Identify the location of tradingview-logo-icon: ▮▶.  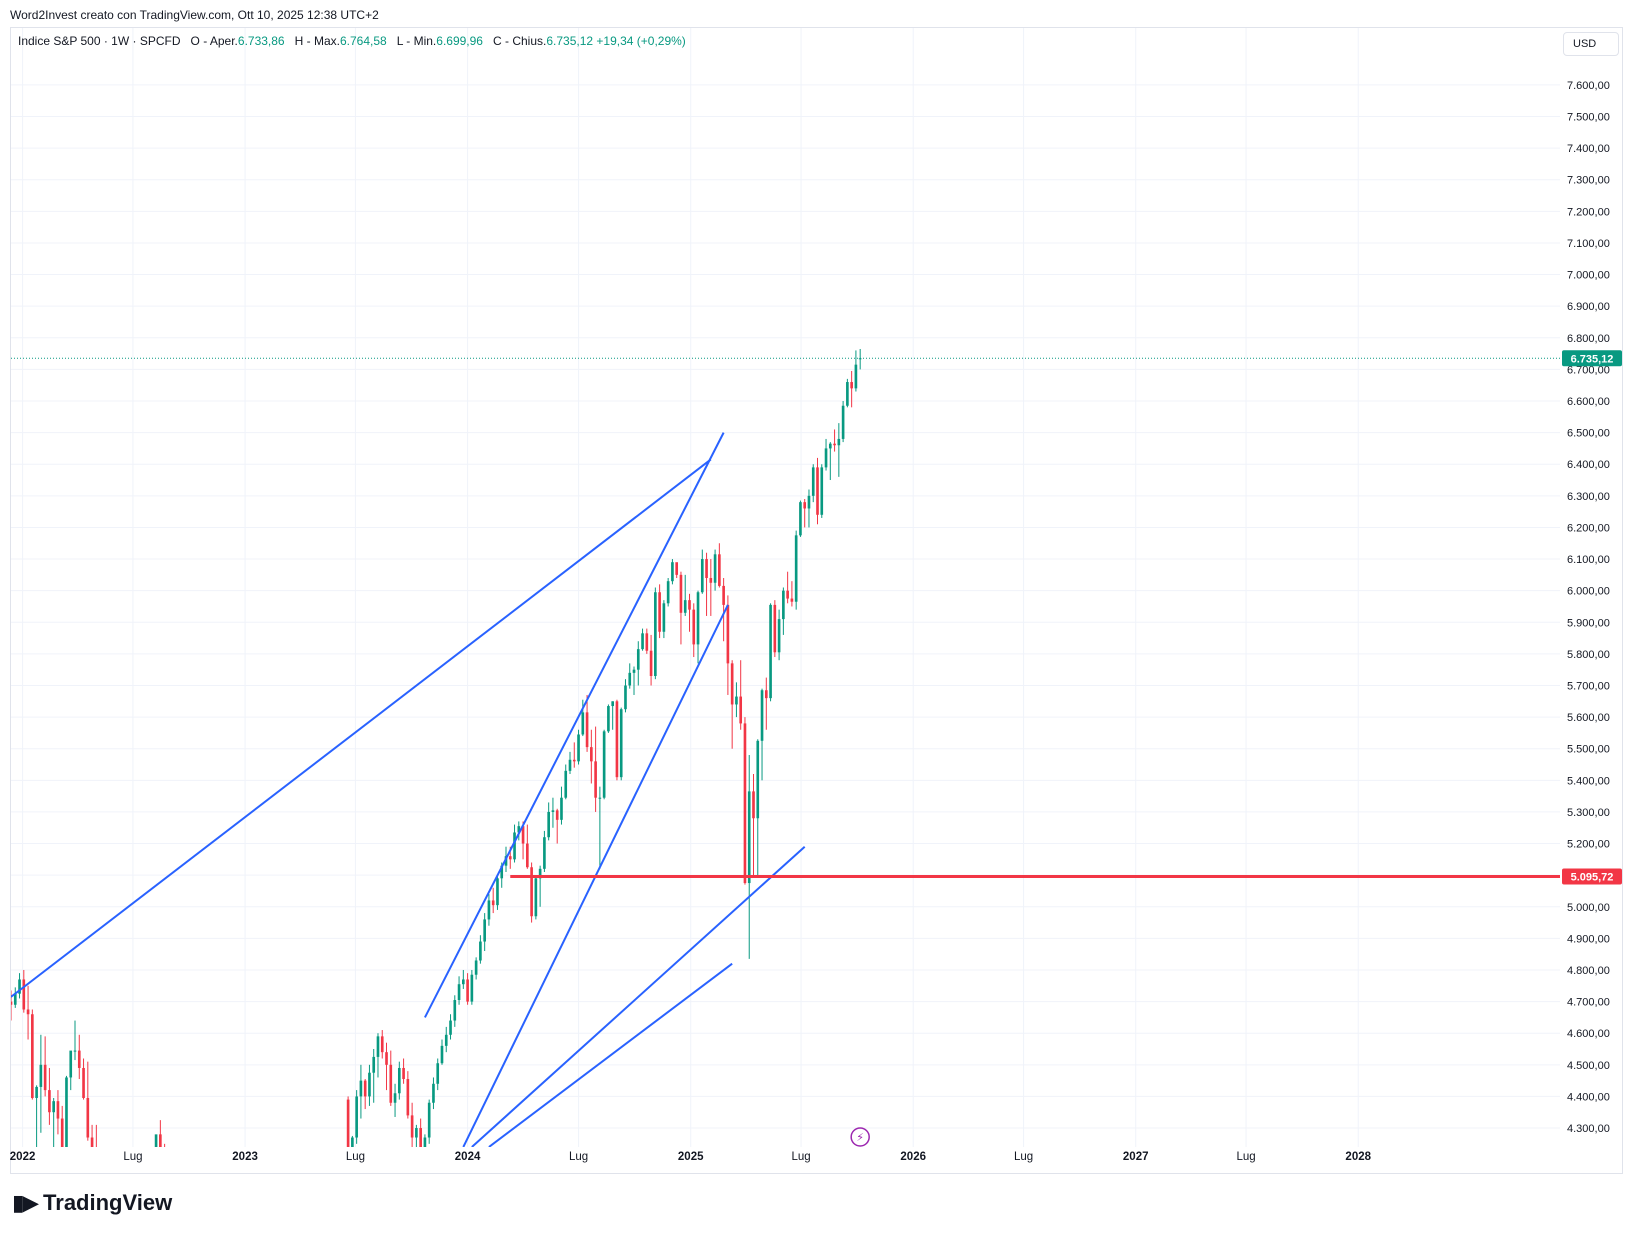
(25, 1202).